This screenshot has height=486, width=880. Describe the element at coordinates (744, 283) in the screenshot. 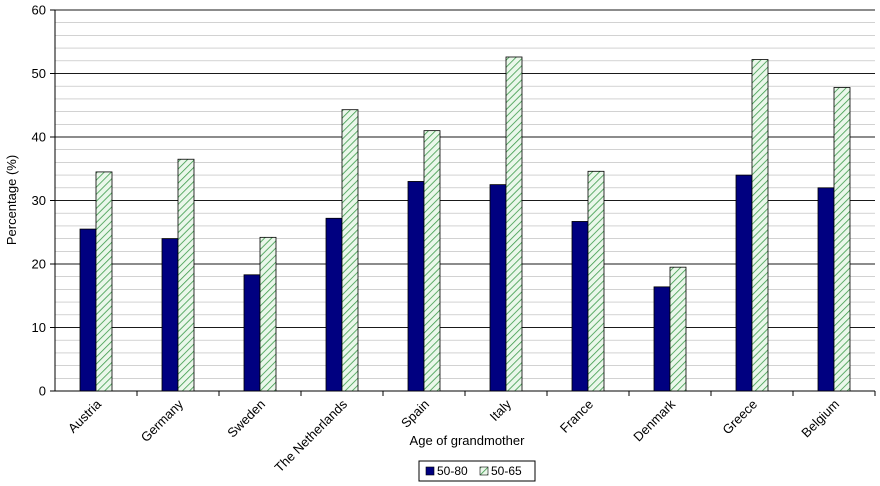

I see `bar-50-80-greece` at that location.